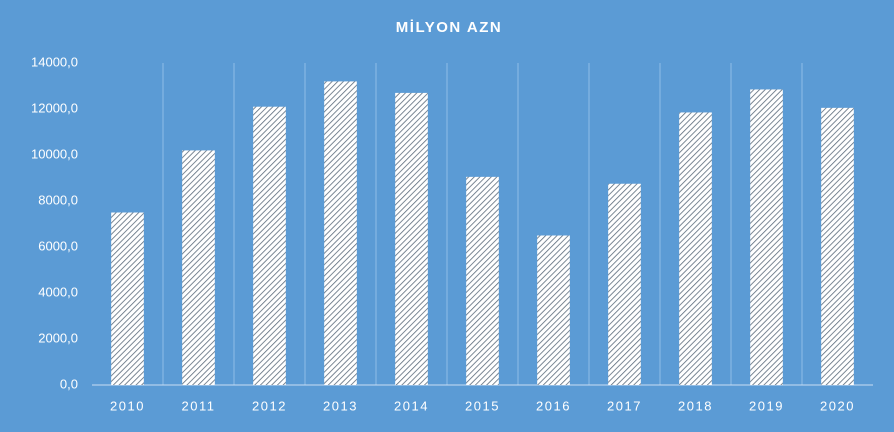  Describe the element at coordinates (695, 405) in the screenshot. I see `x-tick-label: 2018` at that location.